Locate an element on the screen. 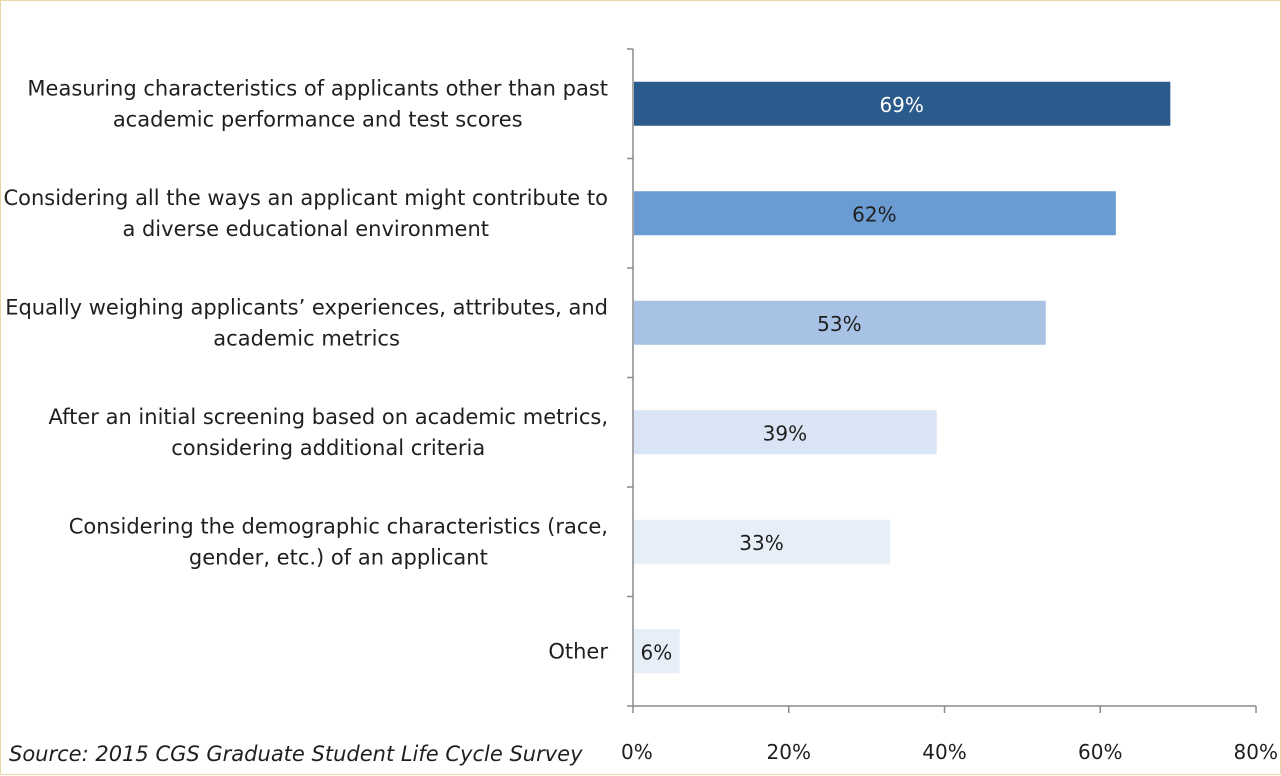  category-label: gender, etc.) of an applicant is located at coordinates (338, 557).